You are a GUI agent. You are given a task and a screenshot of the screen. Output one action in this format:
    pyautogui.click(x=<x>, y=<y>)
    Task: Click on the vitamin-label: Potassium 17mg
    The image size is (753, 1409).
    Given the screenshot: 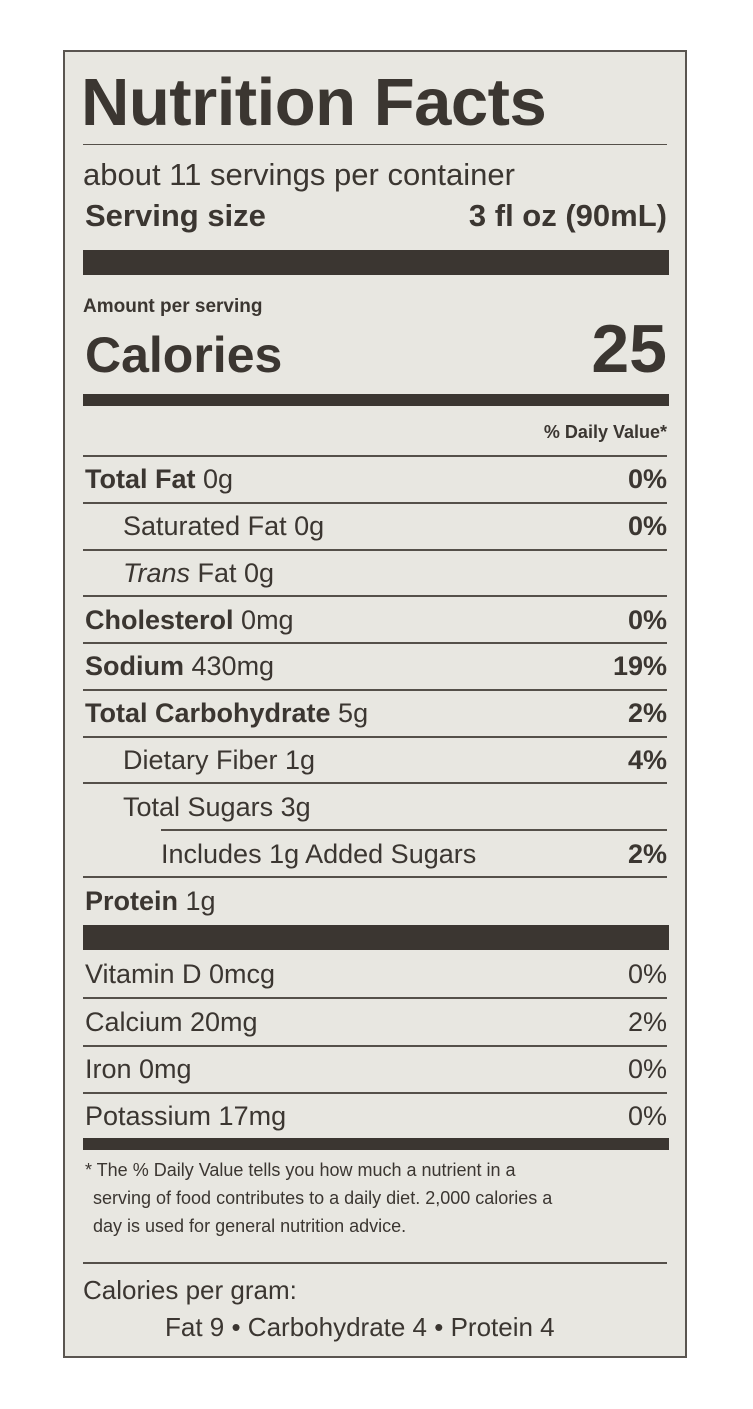 What is the action you would take?
    pyautogui.click(x=186, y=1116)
    